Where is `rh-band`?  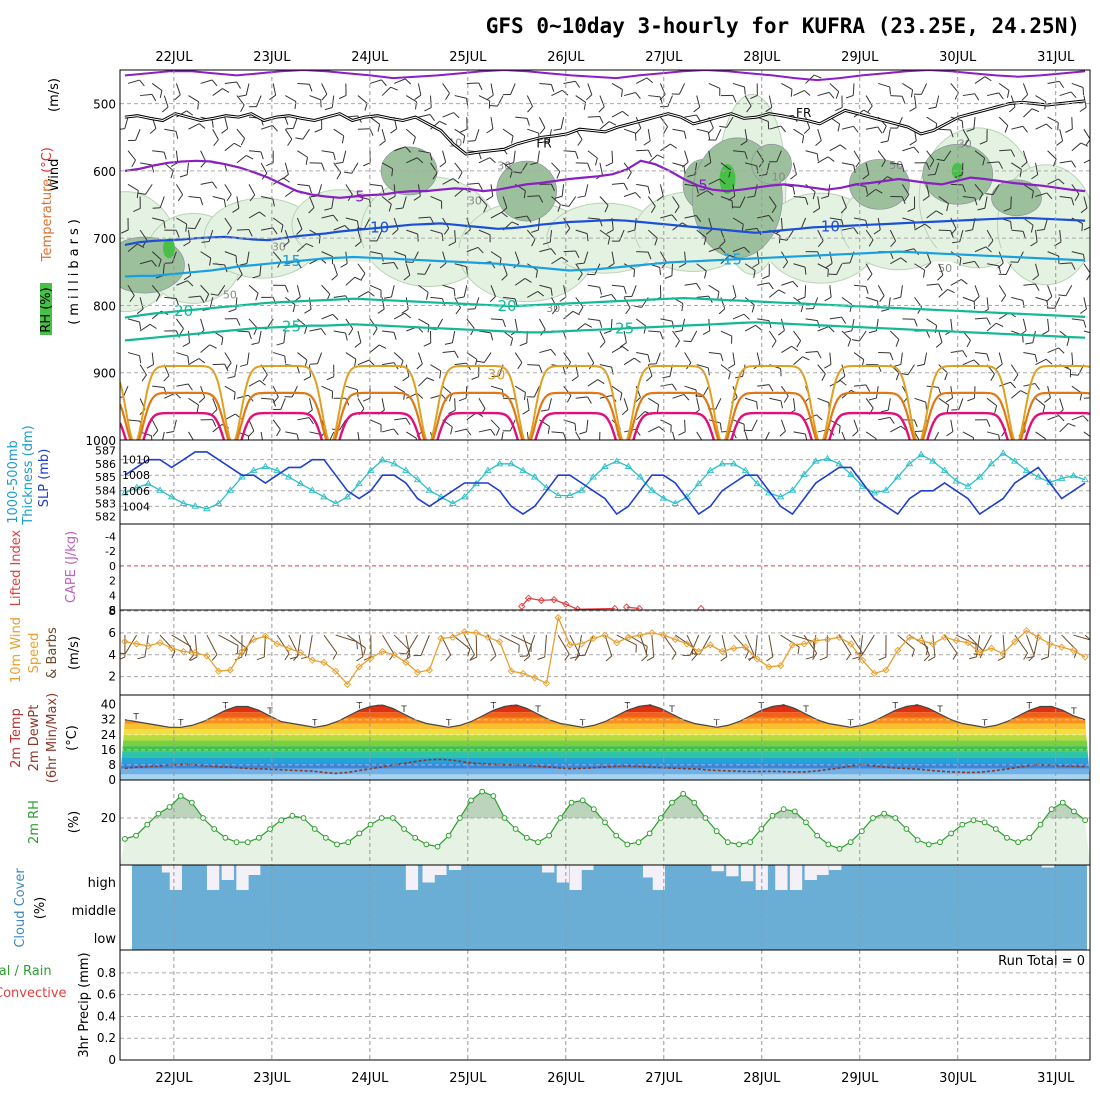 rh-band is located at coordinates (605, 255).